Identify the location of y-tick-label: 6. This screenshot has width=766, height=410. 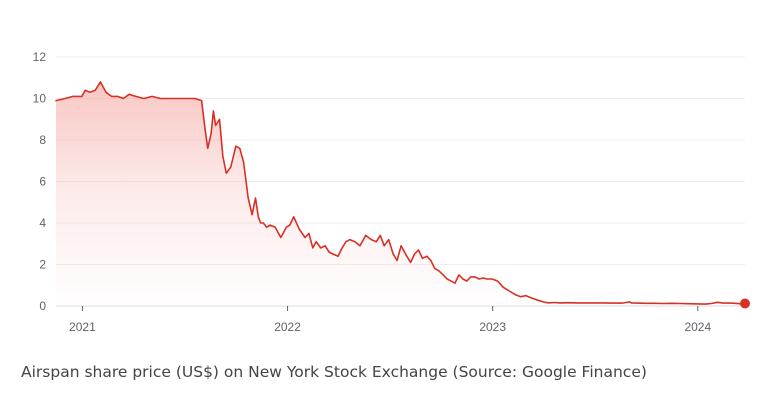
(42, 182).